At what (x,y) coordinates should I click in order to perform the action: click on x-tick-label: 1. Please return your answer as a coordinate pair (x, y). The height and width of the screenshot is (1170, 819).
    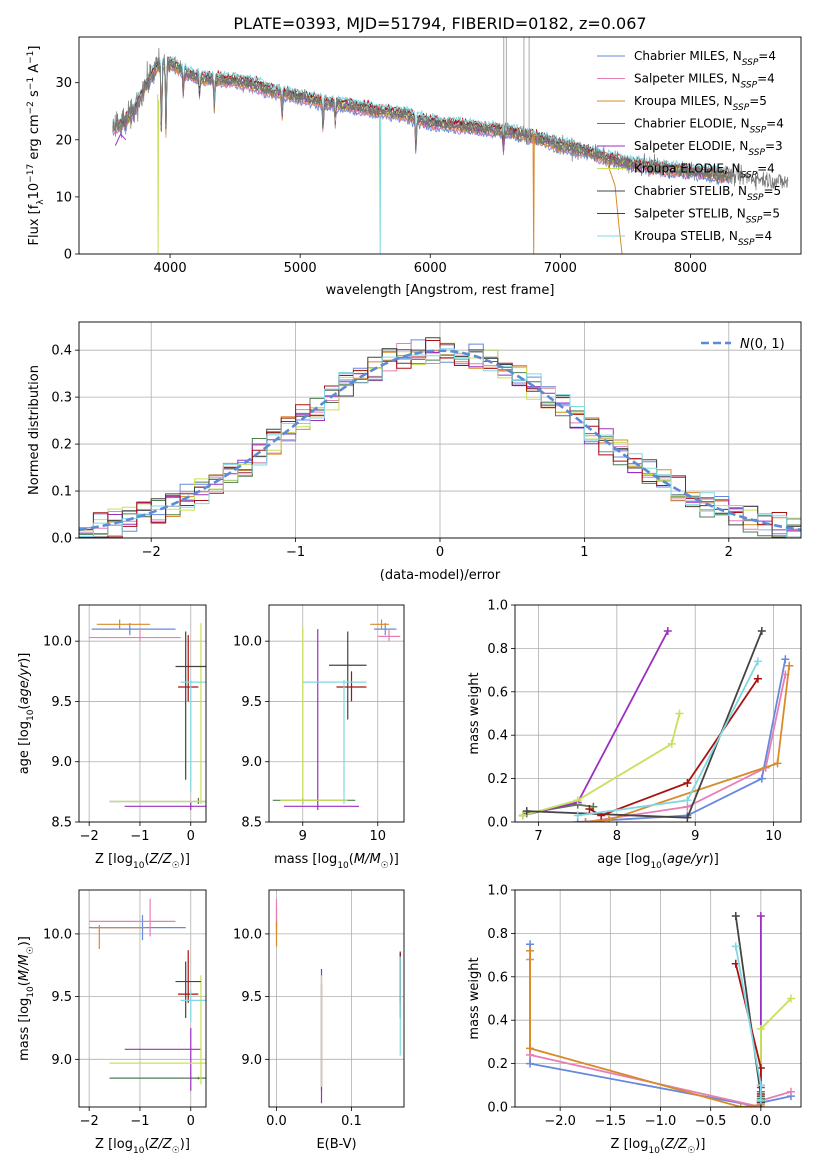
    Looking at the image, I should click on (584, 552).